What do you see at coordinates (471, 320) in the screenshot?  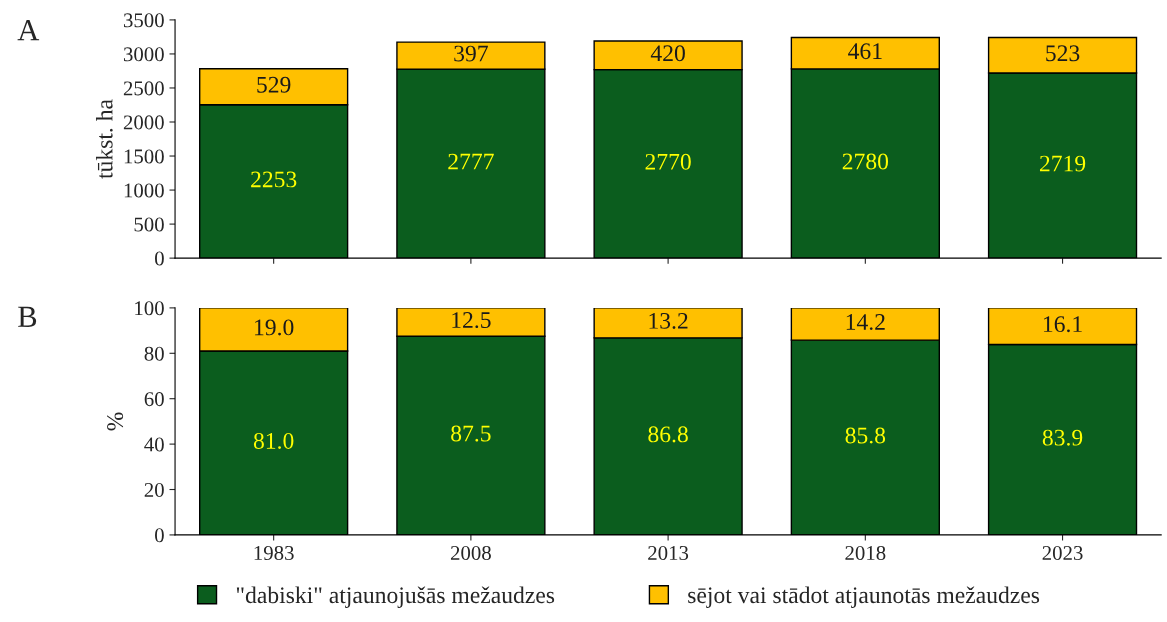 I see `data-label: 12.5` at bounding box center [471, 320].